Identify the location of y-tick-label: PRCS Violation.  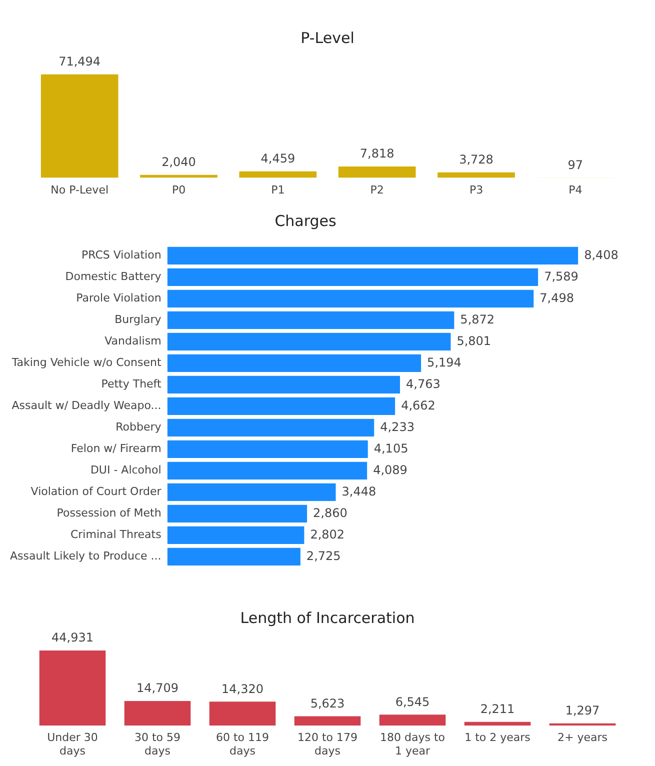
(121, 255).